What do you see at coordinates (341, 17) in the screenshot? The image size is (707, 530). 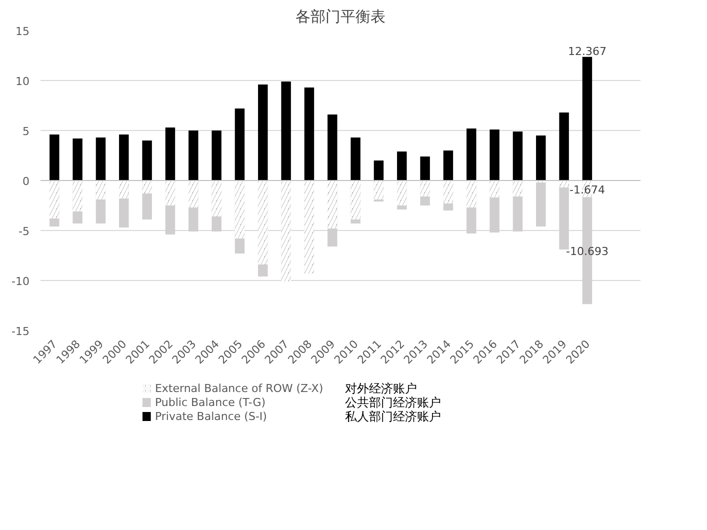 I see `chart-title: 各部门平衡表` at bounding box center [341, 17].